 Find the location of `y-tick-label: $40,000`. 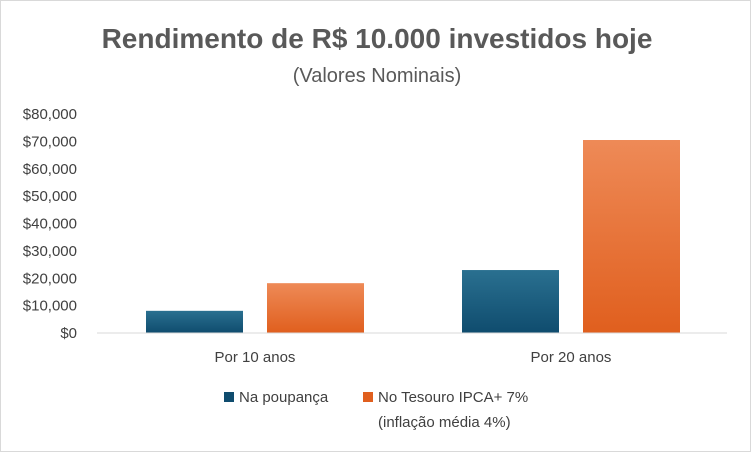

y-tick-label: $40,000 is located at coordinates (50, 224).